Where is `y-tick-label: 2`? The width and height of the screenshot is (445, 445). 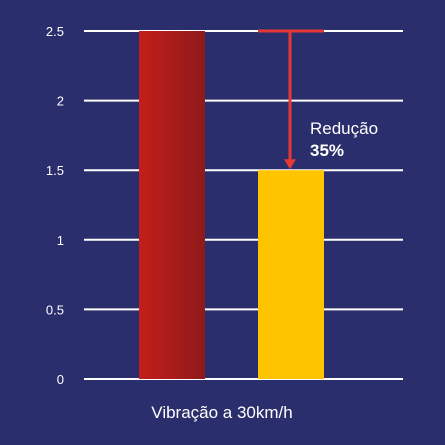 y-tick-label: 2 is located at coordinates (60, 101).